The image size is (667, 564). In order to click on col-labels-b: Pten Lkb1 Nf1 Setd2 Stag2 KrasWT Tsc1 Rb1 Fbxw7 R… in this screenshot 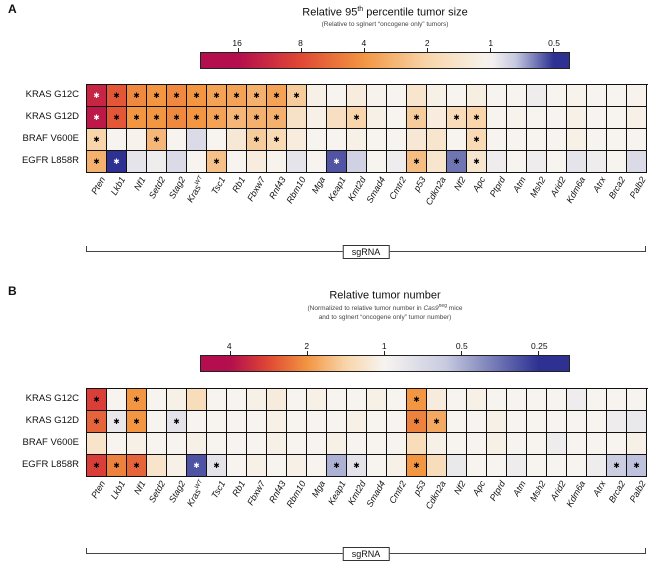, I will do `click(333, 514)`.